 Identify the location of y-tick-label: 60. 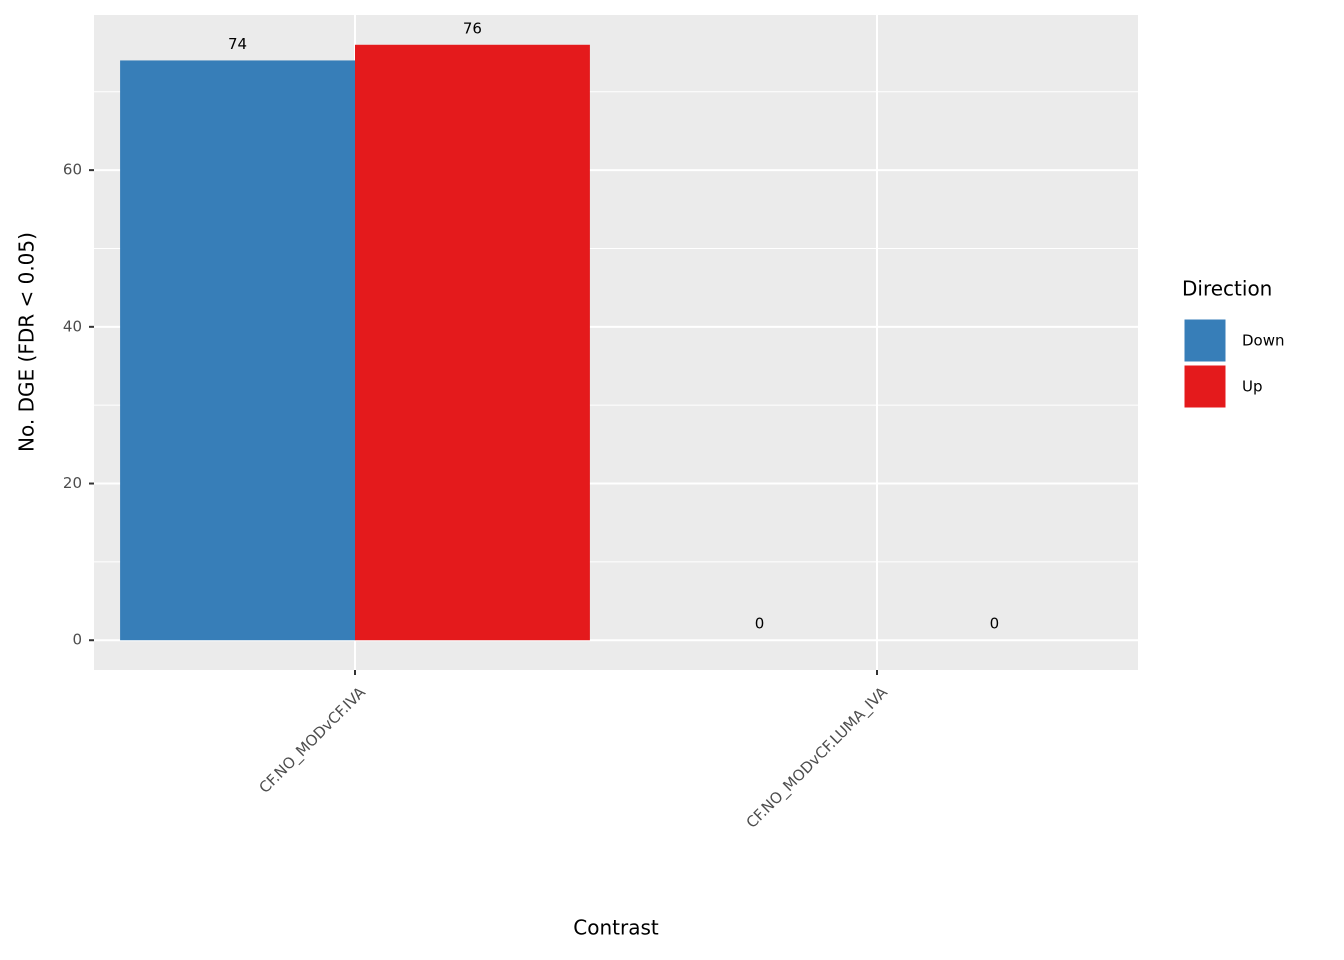
(72, 170).